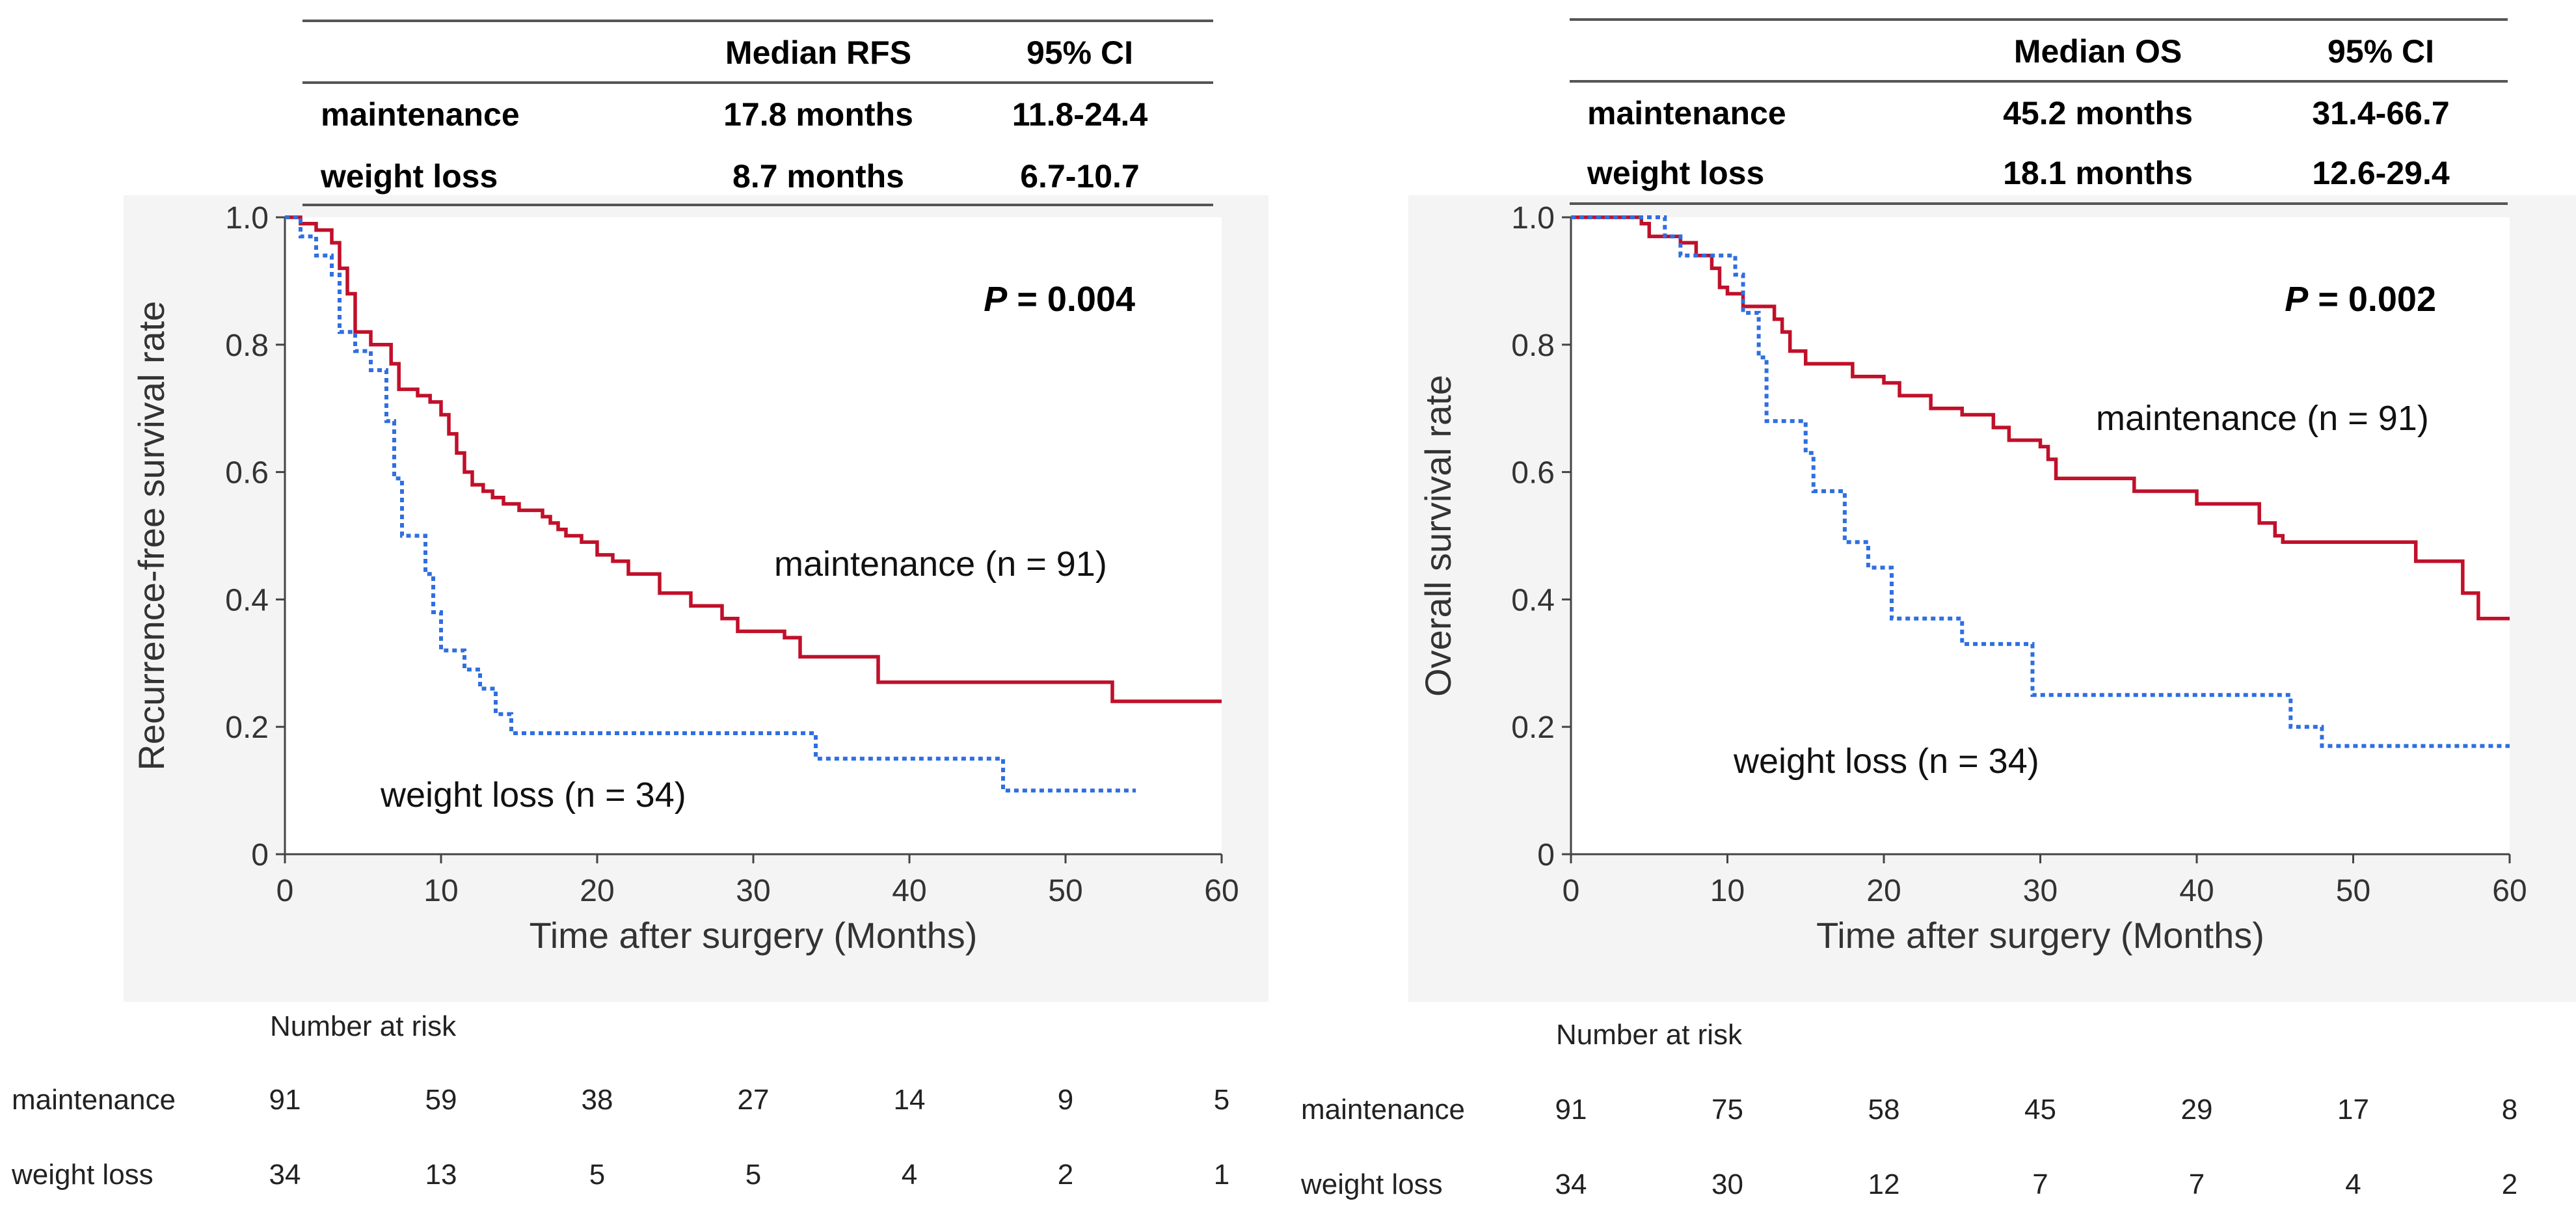 The width and height of the screenshot is (2576, 1214). I want to click on p-value-number: = 0.004, so click(1071, 299).